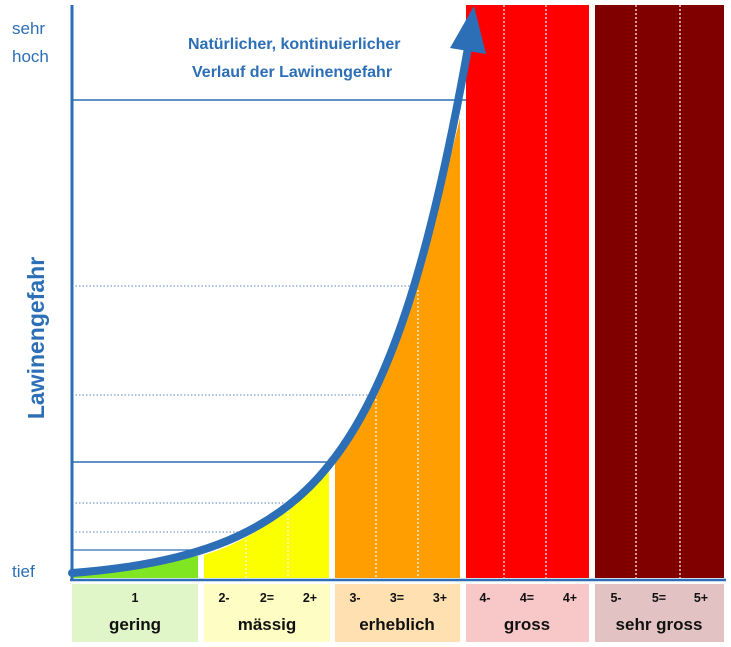 The height and width of the screenshot is (647, 731). Describe the element at coordinates (23, 571) in the screenshot. I see `y-bottom-label: tief` at that location.